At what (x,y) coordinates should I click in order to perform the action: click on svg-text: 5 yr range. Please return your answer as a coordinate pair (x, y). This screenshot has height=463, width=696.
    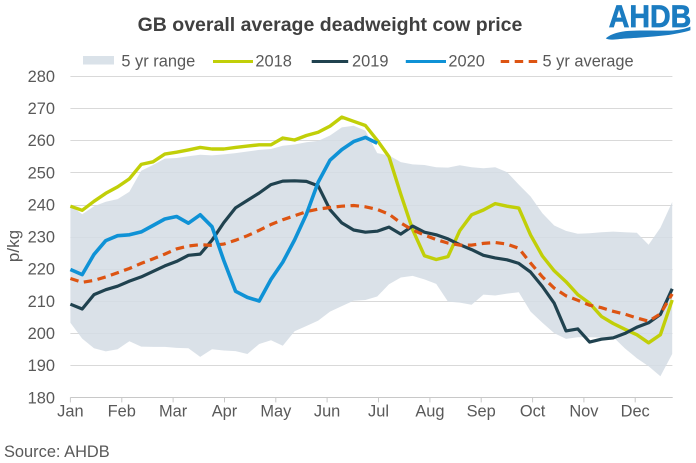
    Looking at the image, I should click on (158, 61).